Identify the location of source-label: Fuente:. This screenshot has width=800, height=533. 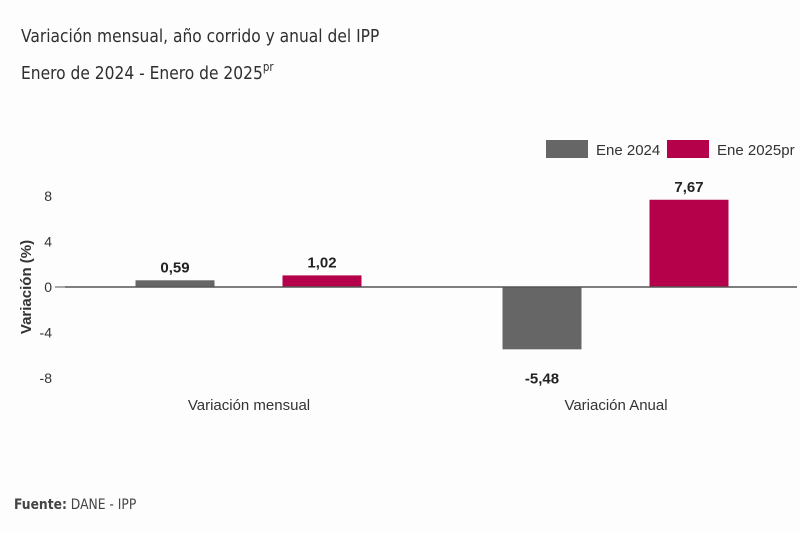
(40, 505).